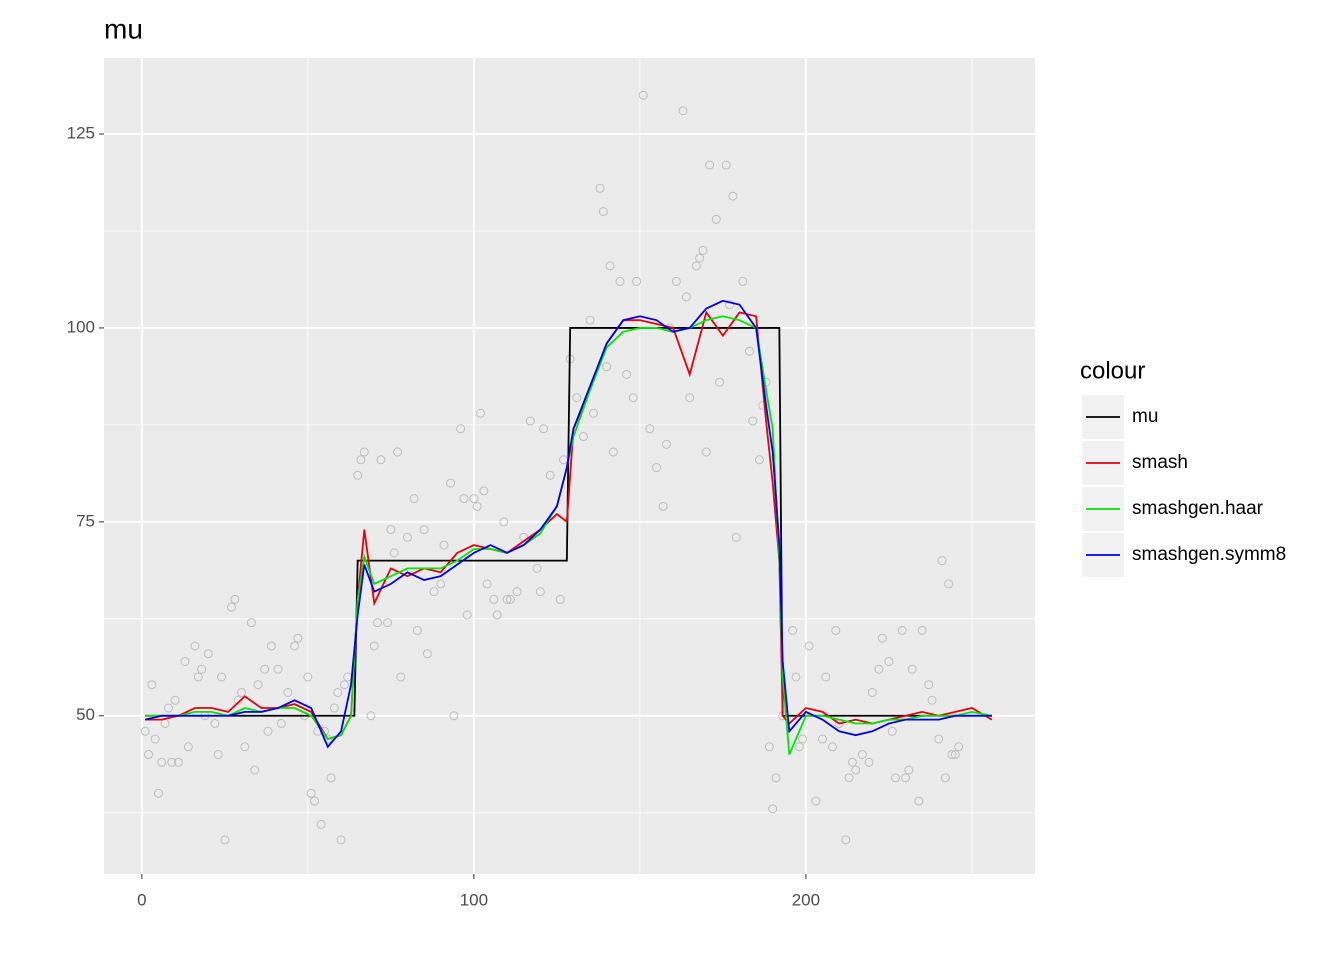  Describe the element at coordinates (85, 714) in the screenshot. I see `y-tick-label: 50` at that location.